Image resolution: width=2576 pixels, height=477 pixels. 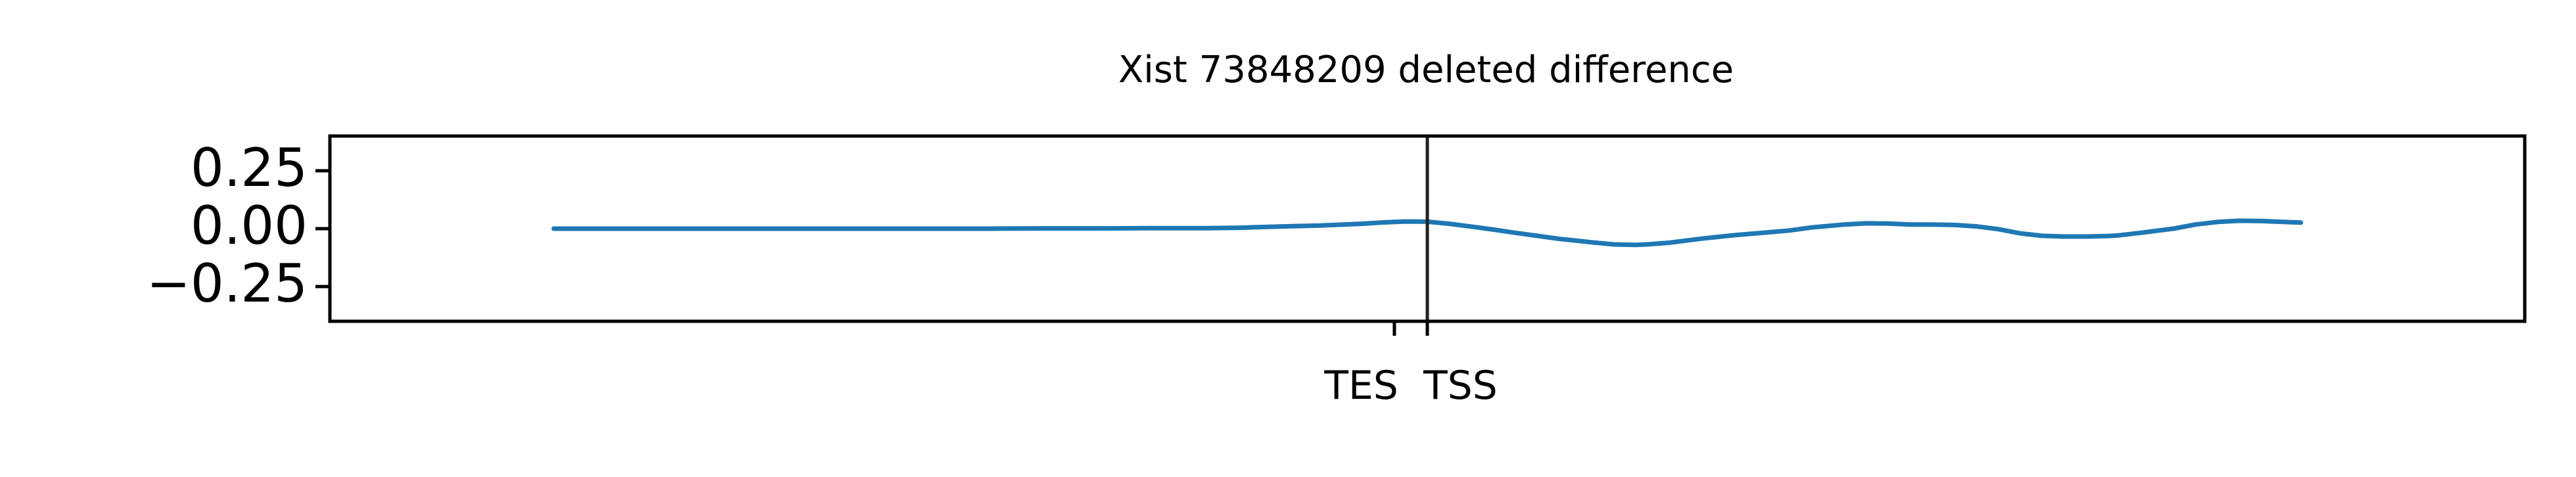 I want to click on y-tick-label: −0.25, so click(x=227, y=284).